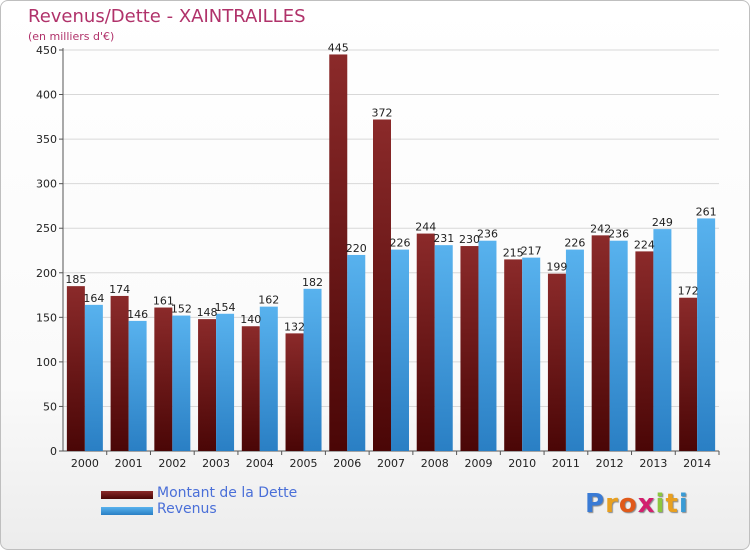 The width and height of the screenshot is (750, 550). What do you see at coordinates (46, 228) in the screenshot?
I see `y-tick-label: 250` at bounding box center [46, 228].